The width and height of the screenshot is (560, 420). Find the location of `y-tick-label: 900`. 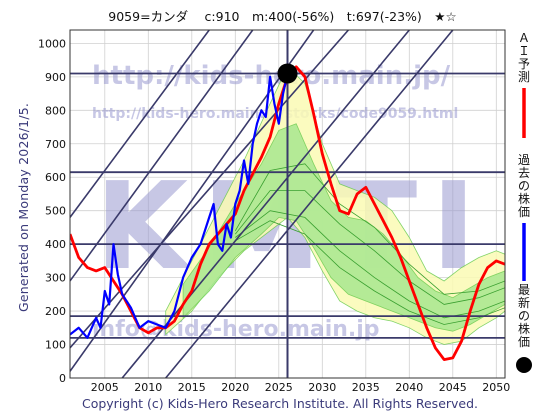

y-tick-label: 900 is located at coordinates (55, 77).